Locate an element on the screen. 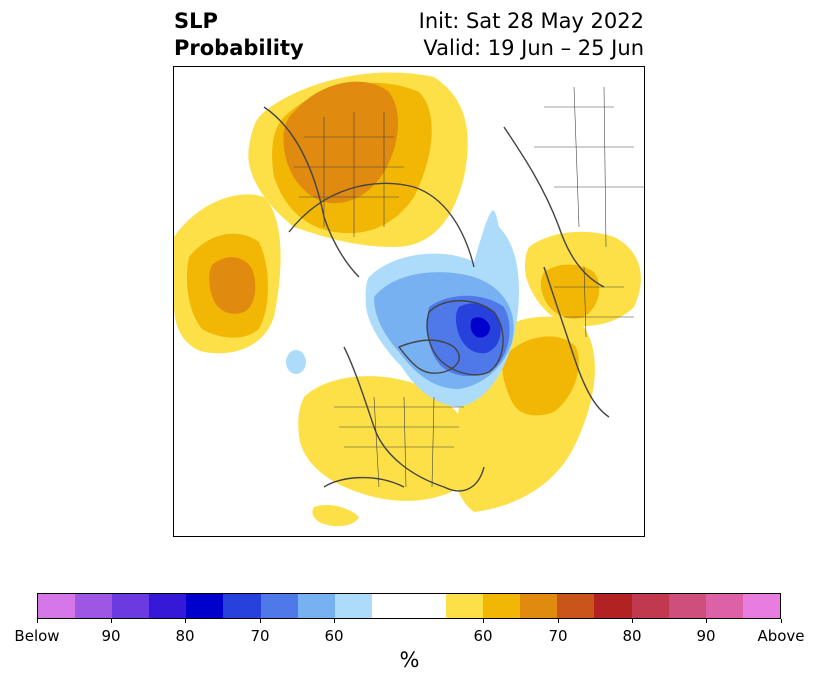 The width and height of the screenshot is (819, 686). colorbar is located at coordinates (409, 606).